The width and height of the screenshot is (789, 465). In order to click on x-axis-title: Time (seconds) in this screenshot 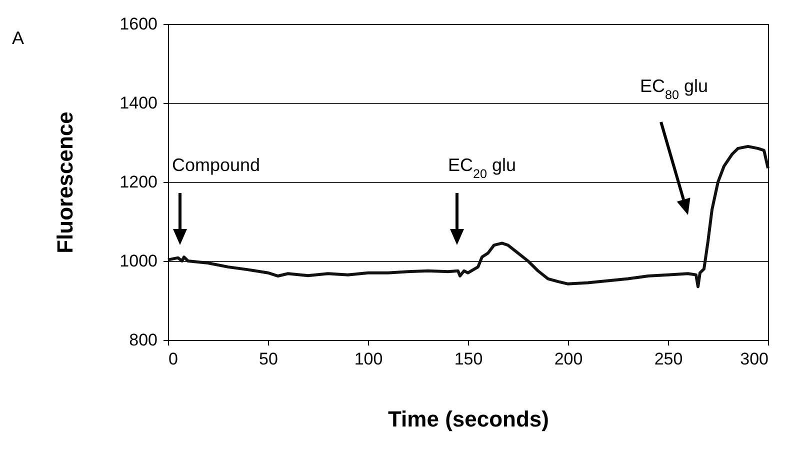, I will do `click(468, 419)`.